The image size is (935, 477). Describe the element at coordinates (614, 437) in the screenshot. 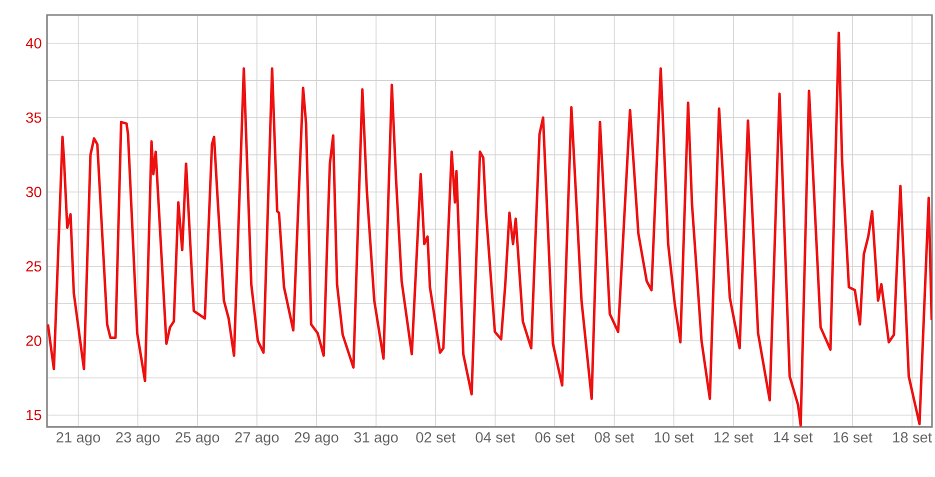

I see `x-tick-label: 08 set` at that location.